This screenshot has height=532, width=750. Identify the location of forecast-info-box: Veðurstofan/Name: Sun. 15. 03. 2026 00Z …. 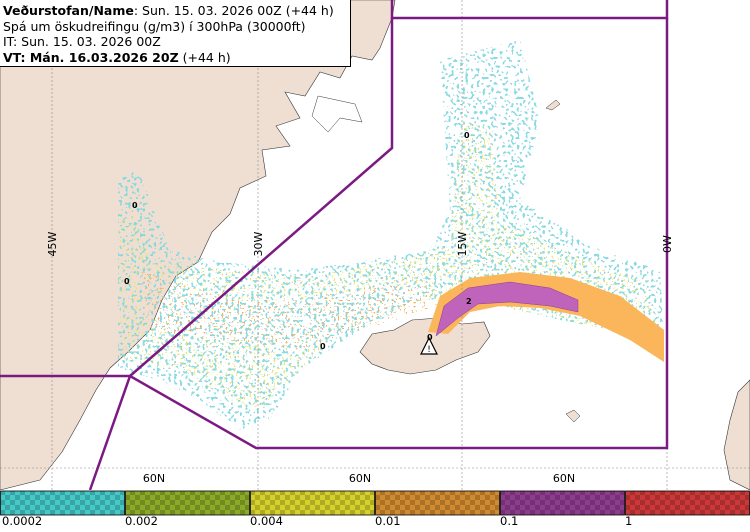
(175, 33).